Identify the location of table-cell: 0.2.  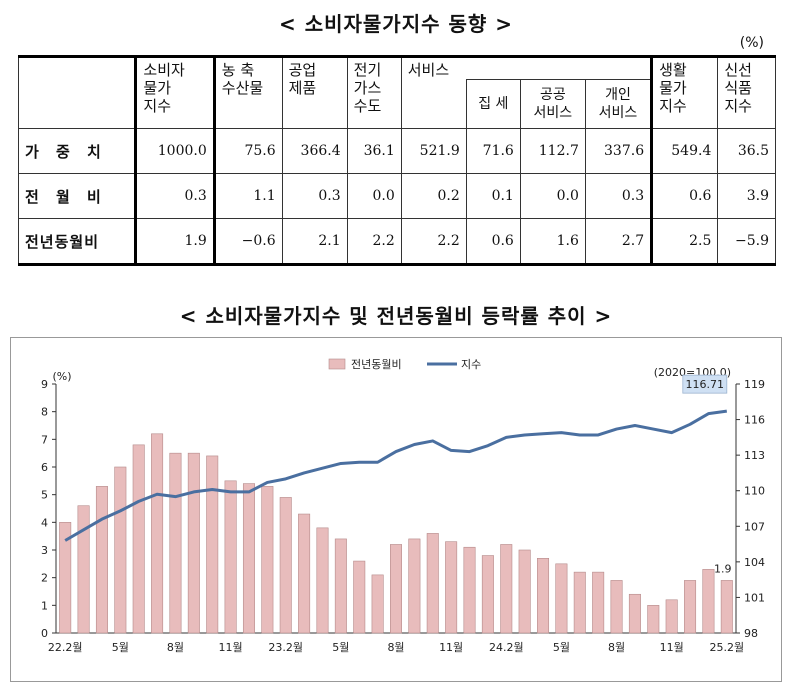
(433, 196).